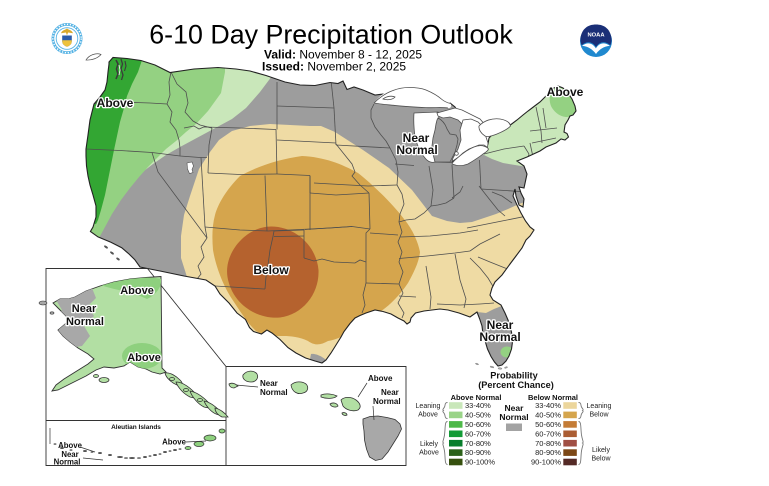 This screenshot has width=769, height=486. What do you see at coordinates (476, 397) in the screenshot?
I see `svg-text: Above Normal` at bounding box center [476, 397].